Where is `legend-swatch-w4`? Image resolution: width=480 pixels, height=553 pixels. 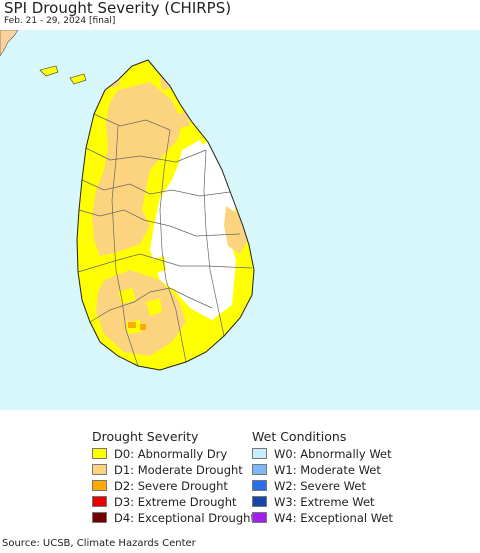
legend-swatch-w4 is located at coordinates (259, 517).